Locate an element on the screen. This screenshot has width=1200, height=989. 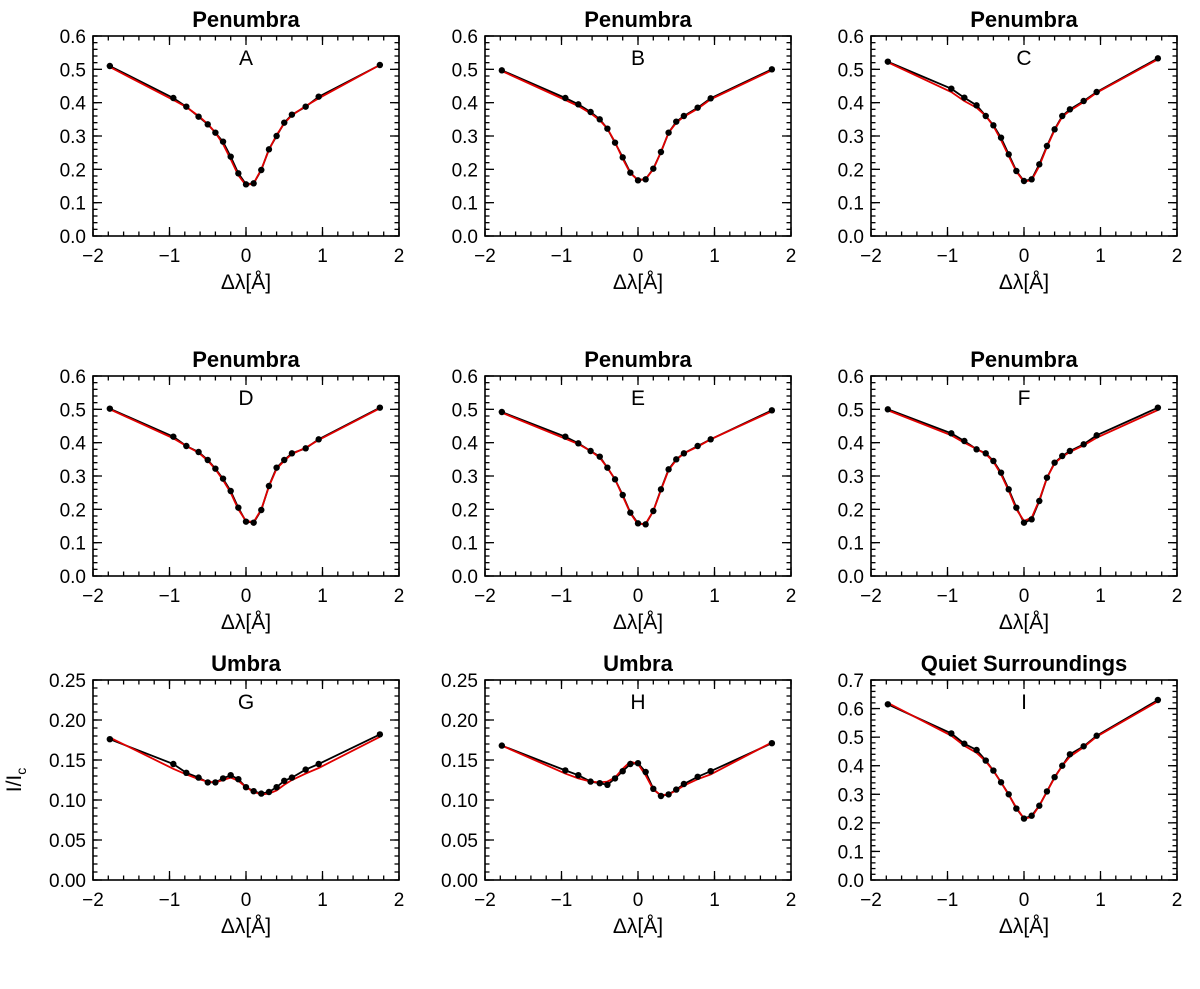
y-tick-label: 0.05 is located at coordinates (459, 841).